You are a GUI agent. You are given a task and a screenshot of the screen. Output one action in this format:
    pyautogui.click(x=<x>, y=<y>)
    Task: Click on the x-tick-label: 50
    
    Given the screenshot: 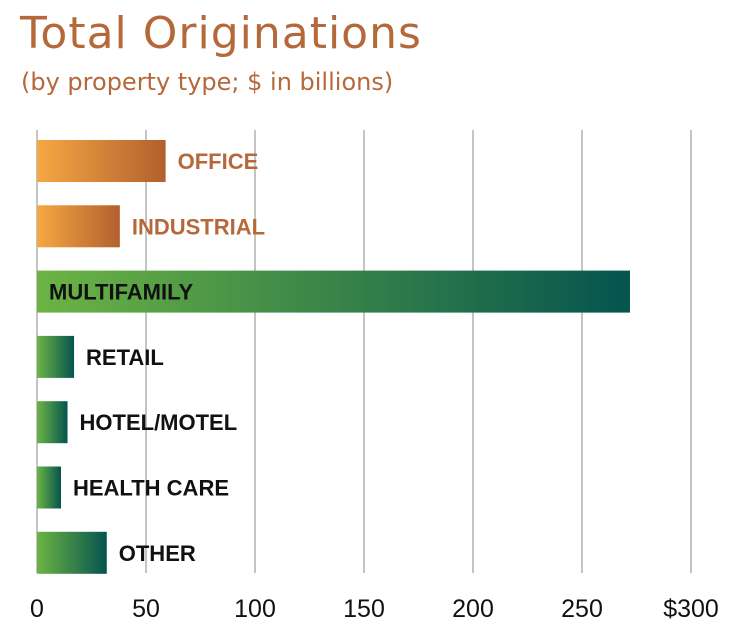 What is the action you would take?
    pyautogui.click(x=146, y=609)
    